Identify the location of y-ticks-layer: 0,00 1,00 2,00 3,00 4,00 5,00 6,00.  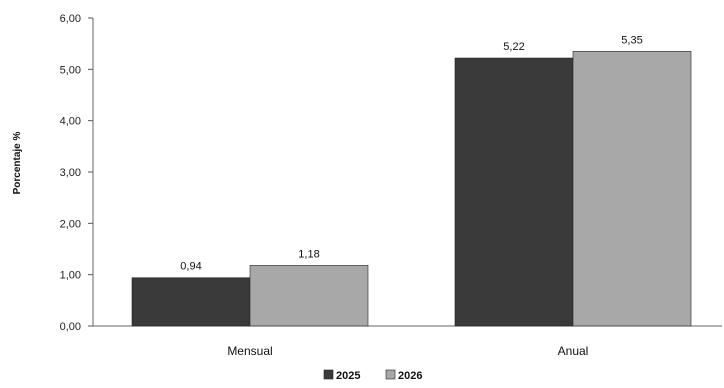
(76, 173).